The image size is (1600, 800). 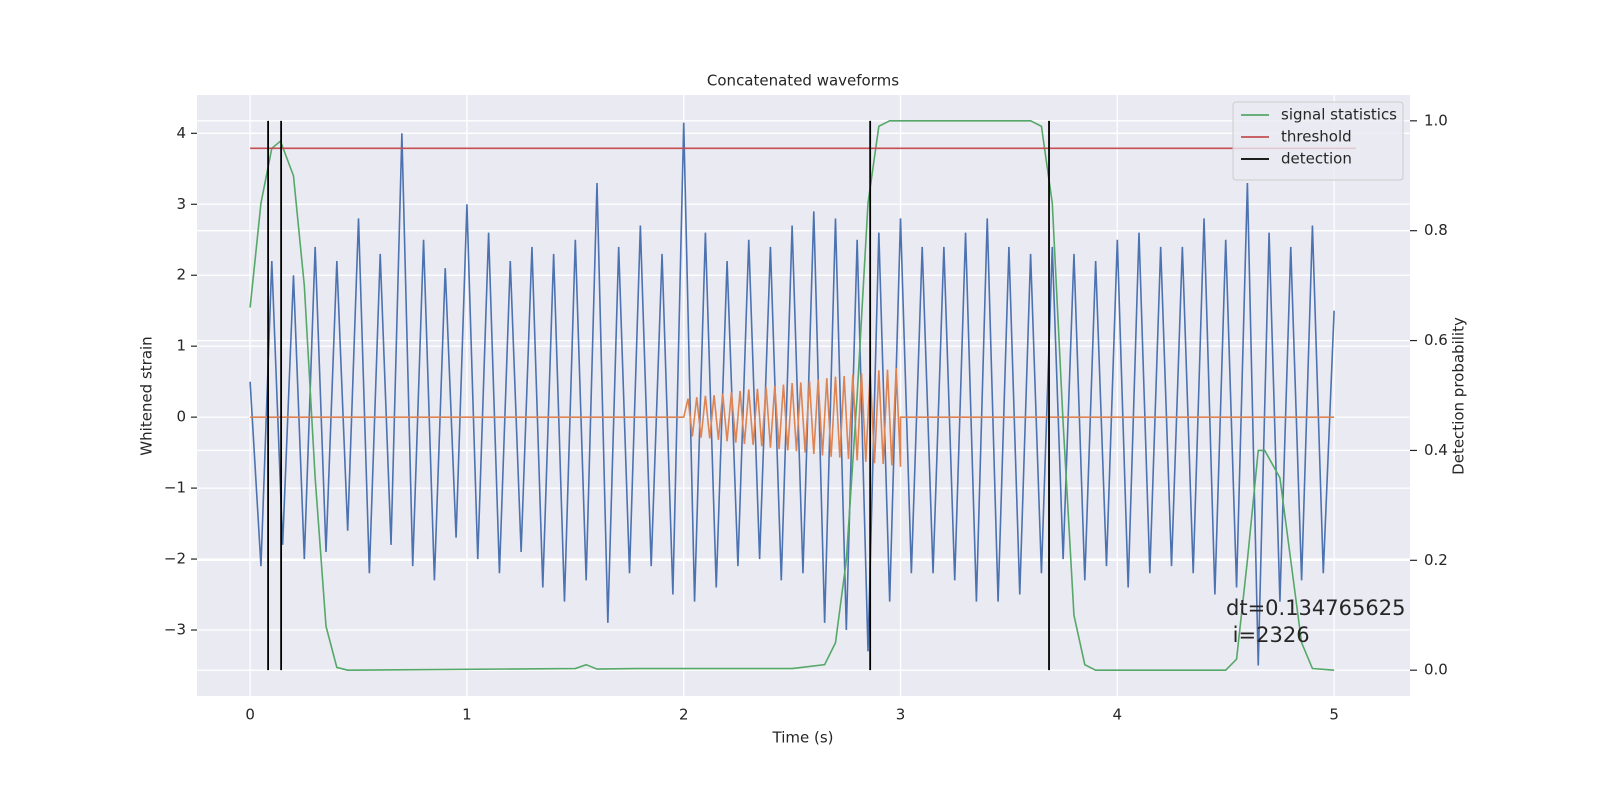 What do you see at coordinates (1316, 159) in the screenshot?
I see `legend-label: detection` at bounding box center [1316, 159].